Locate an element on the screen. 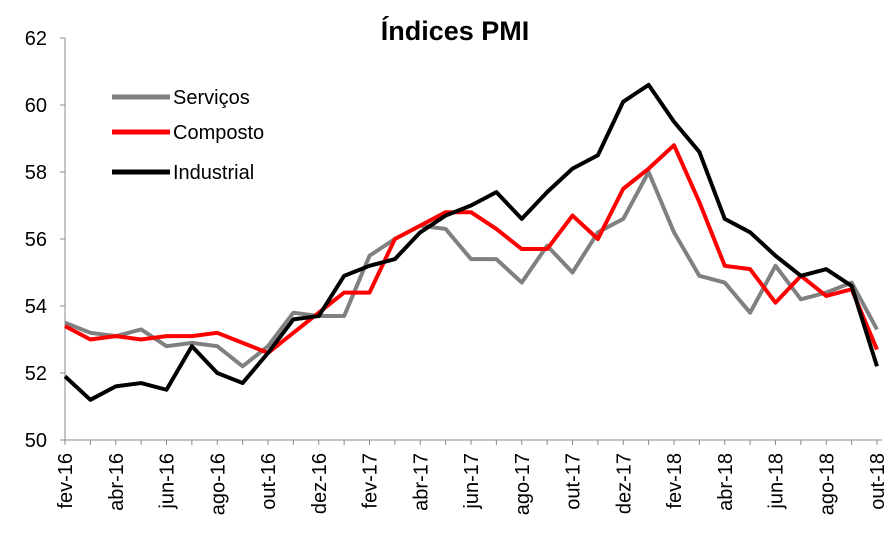 The width and height of the screenshot is (892, 538). x-tick-label: jun-17 is located at coordinates (472, 481).